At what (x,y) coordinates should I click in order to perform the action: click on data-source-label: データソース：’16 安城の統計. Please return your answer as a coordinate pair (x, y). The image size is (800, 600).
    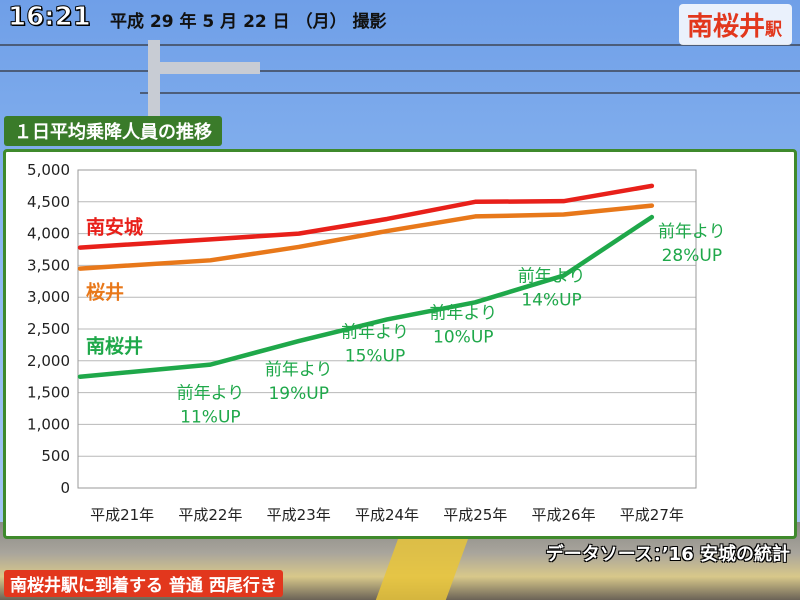
    Looking at the image, I should click on (667, 554).